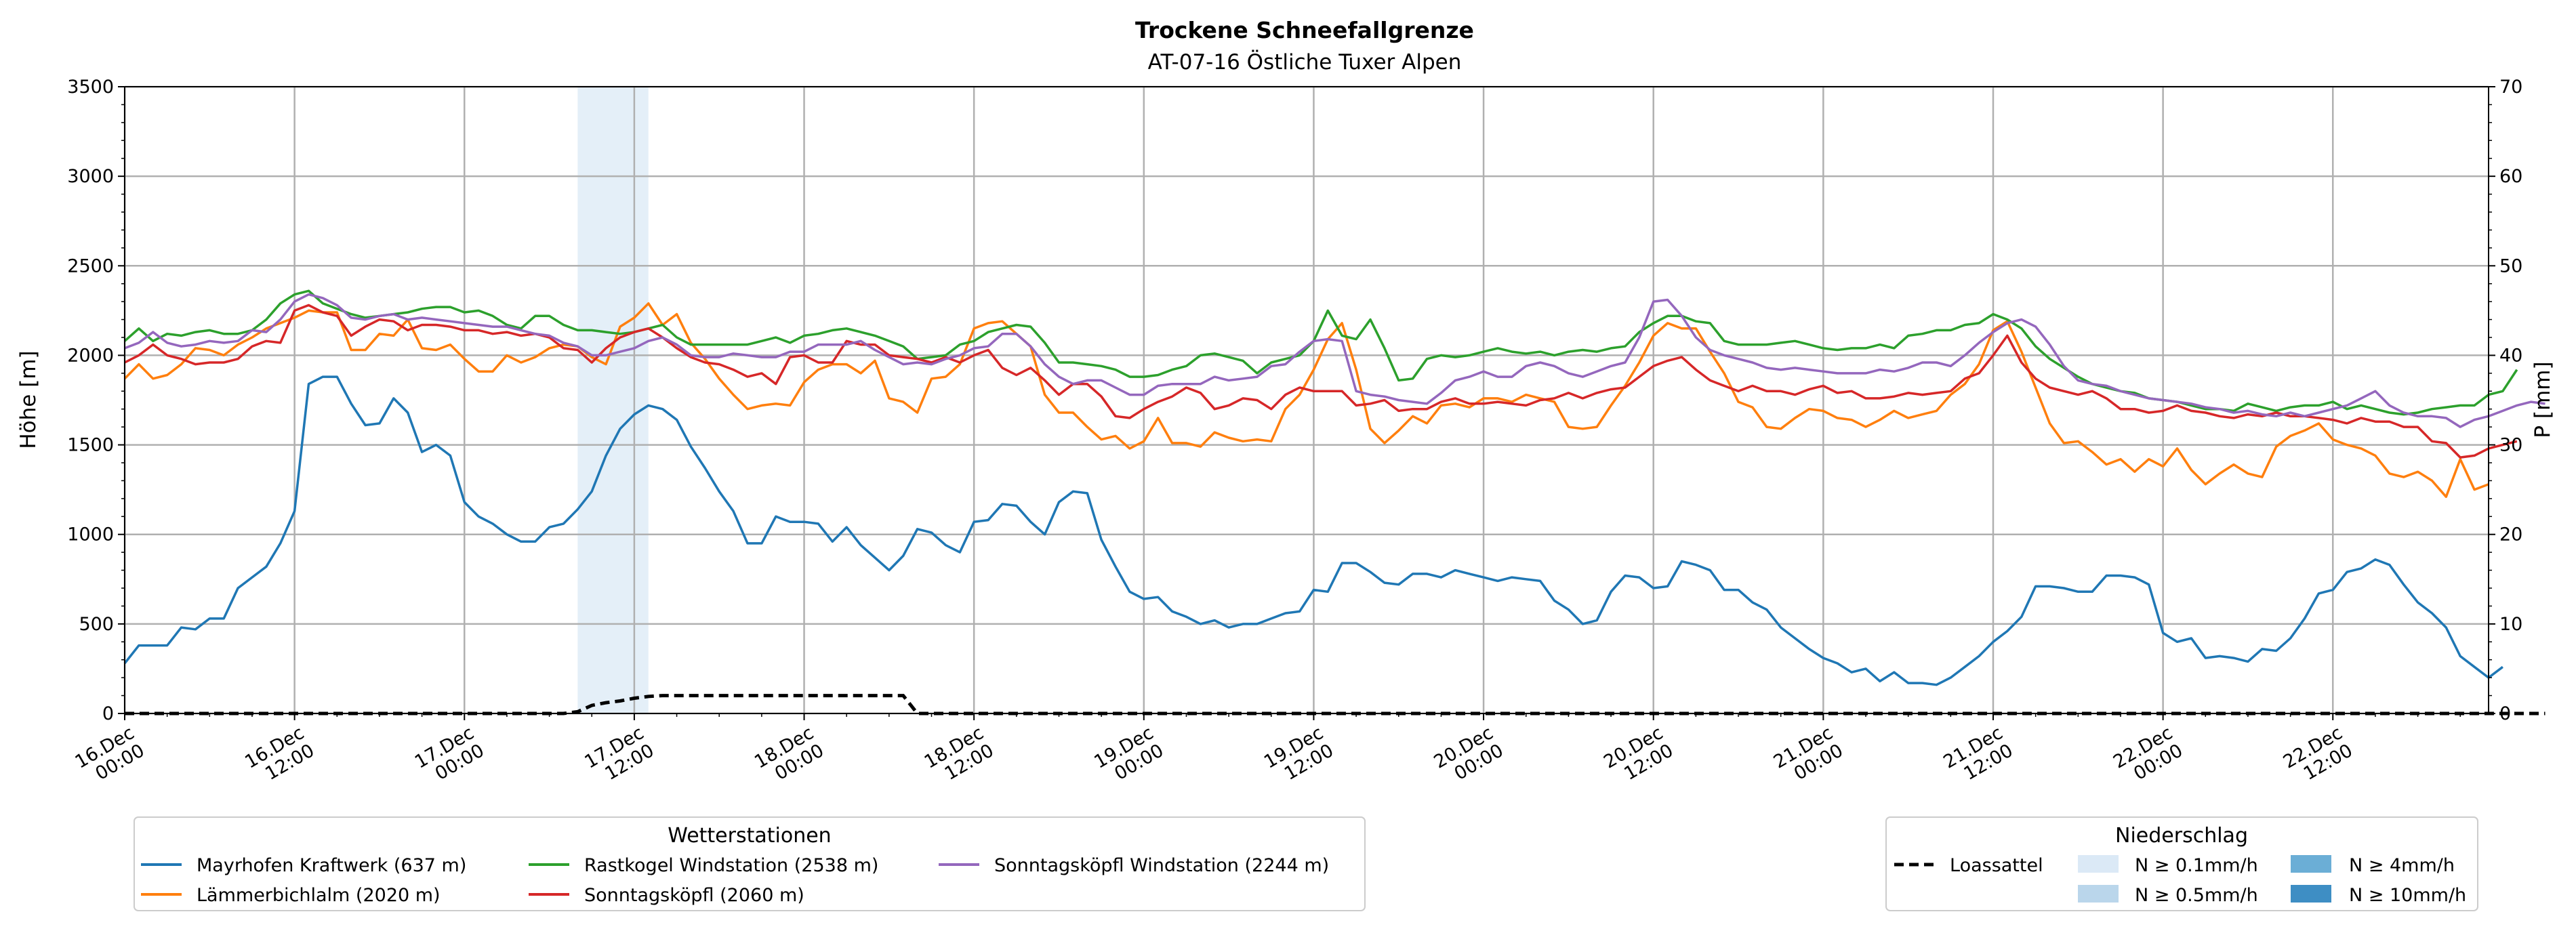 Image resolution: width=2576 pixels, height=933 pixels. Describe the element at coordinates (750, 836) in the screenshot. I see `legend-stations-title: Wetterstationen` at that location.